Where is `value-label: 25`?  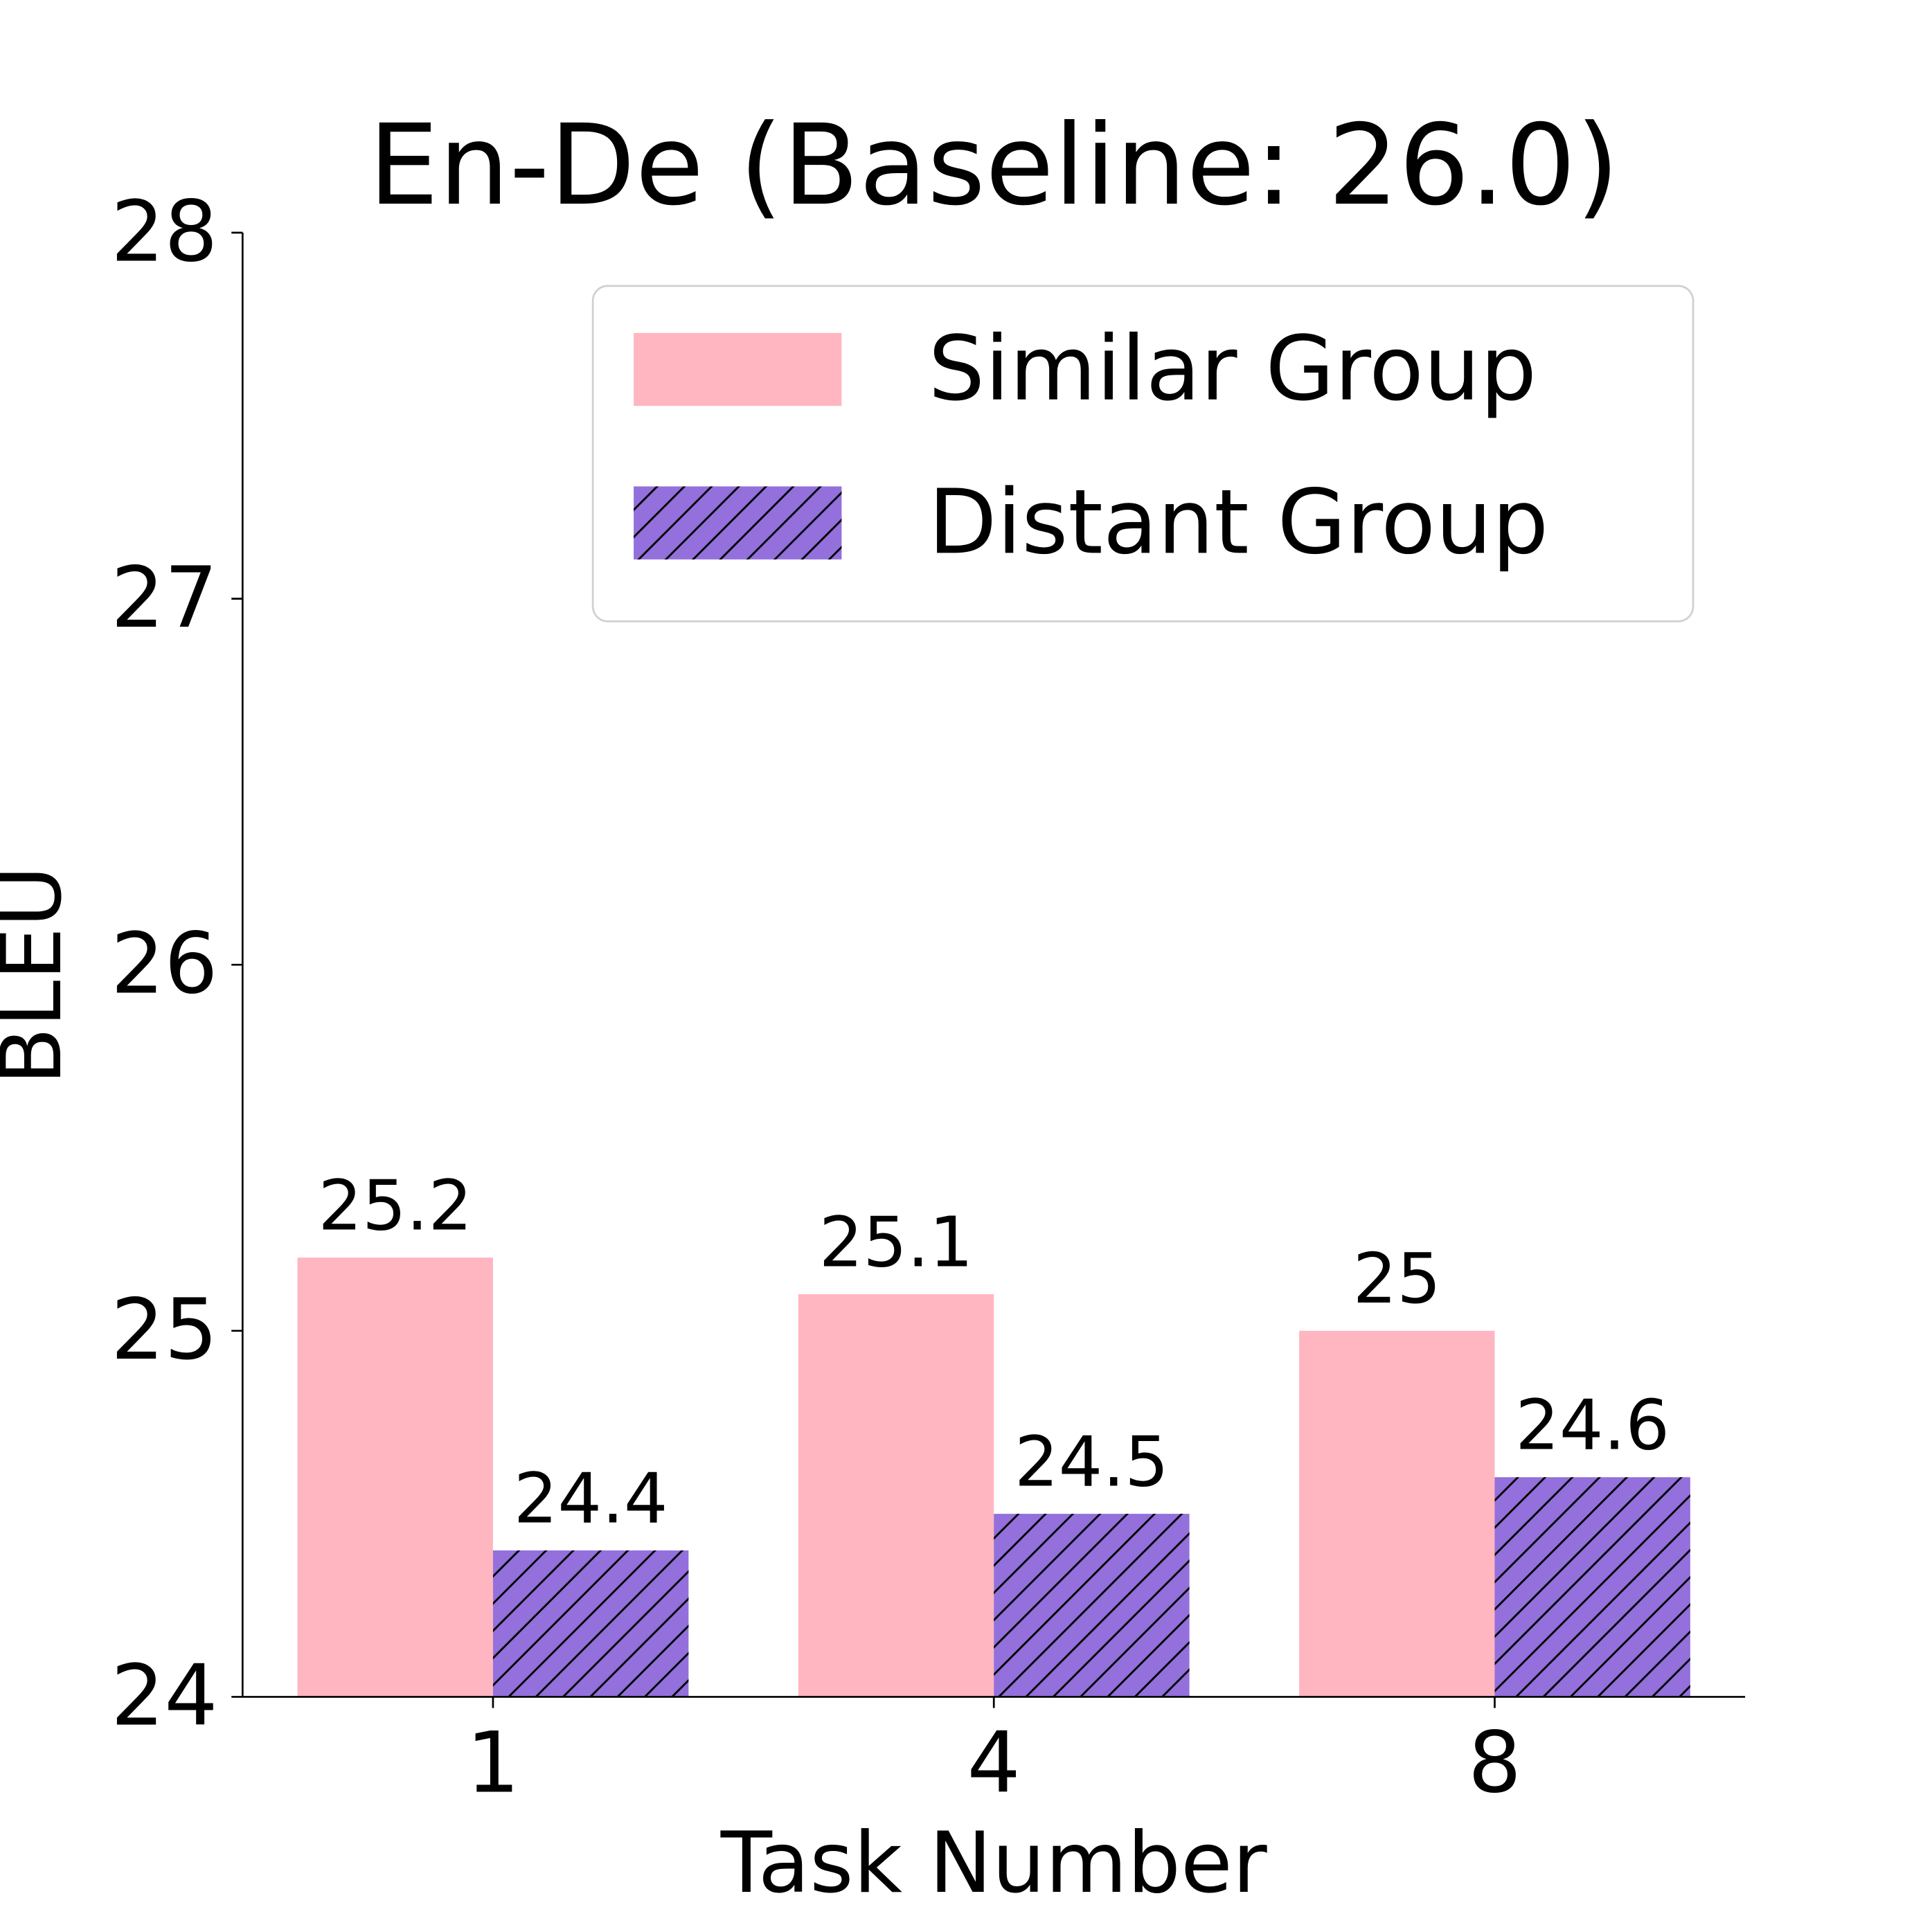
value-label: 25 is located at coordinates (1397, 1278).